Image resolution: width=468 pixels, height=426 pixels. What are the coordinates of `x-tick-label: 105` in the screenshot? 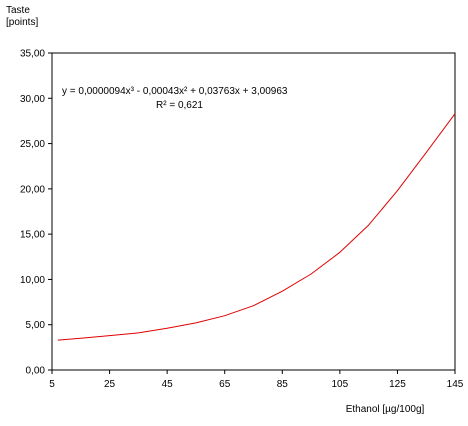 It's located at (340, 384).